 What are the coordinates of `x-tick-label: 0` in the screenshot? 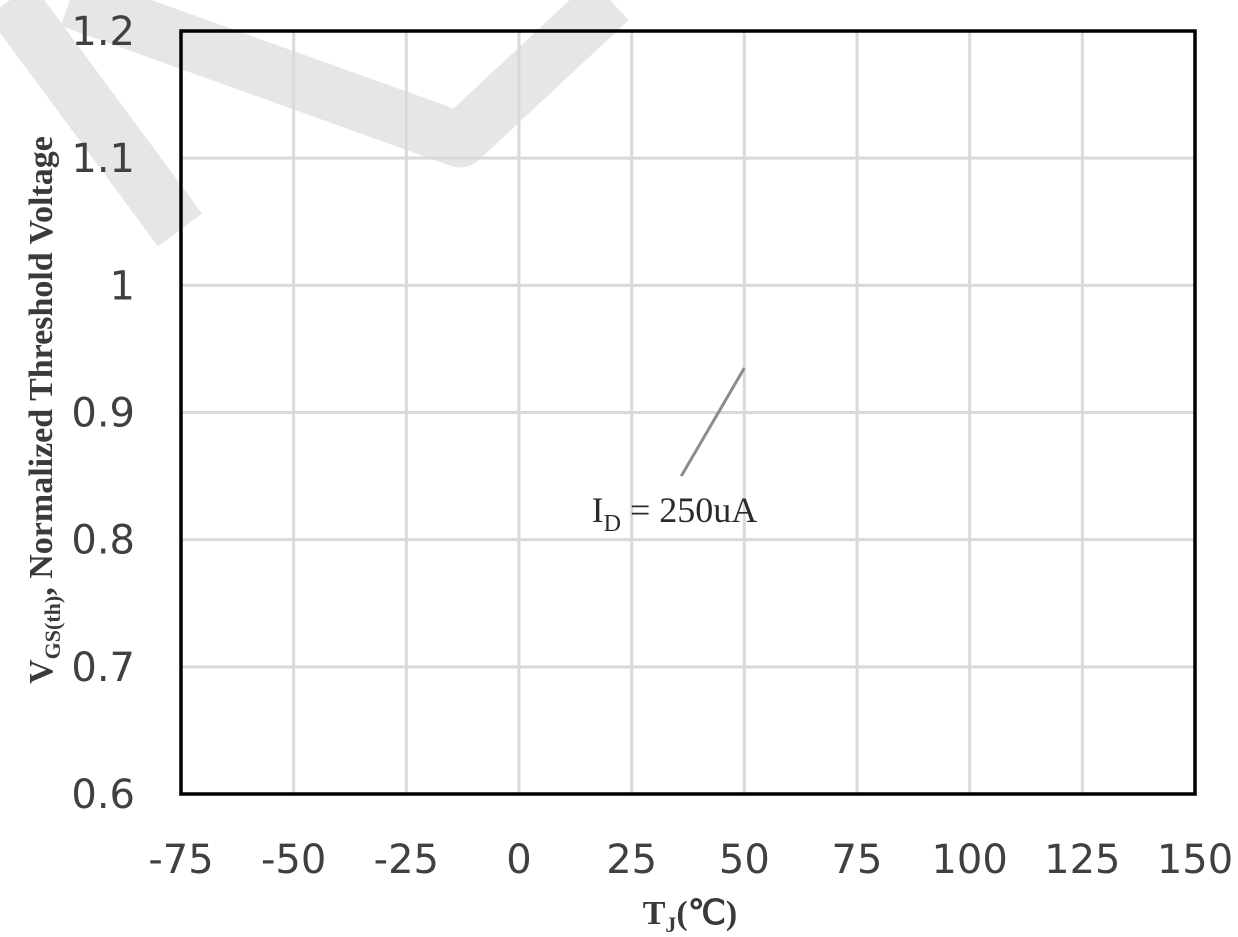 It's located at (518, 860).